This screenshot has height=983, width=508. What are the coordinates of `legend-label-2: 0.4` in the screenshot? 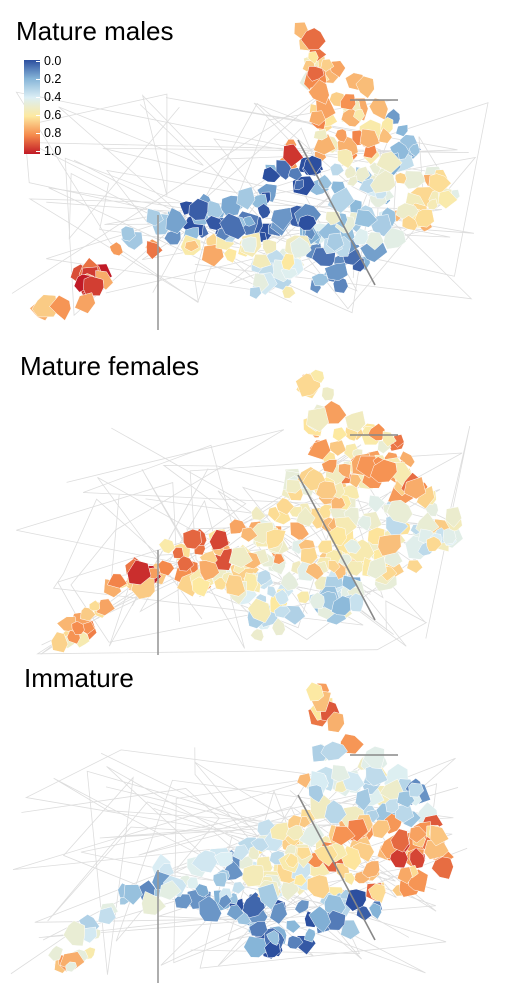 It's located at (53, 97).